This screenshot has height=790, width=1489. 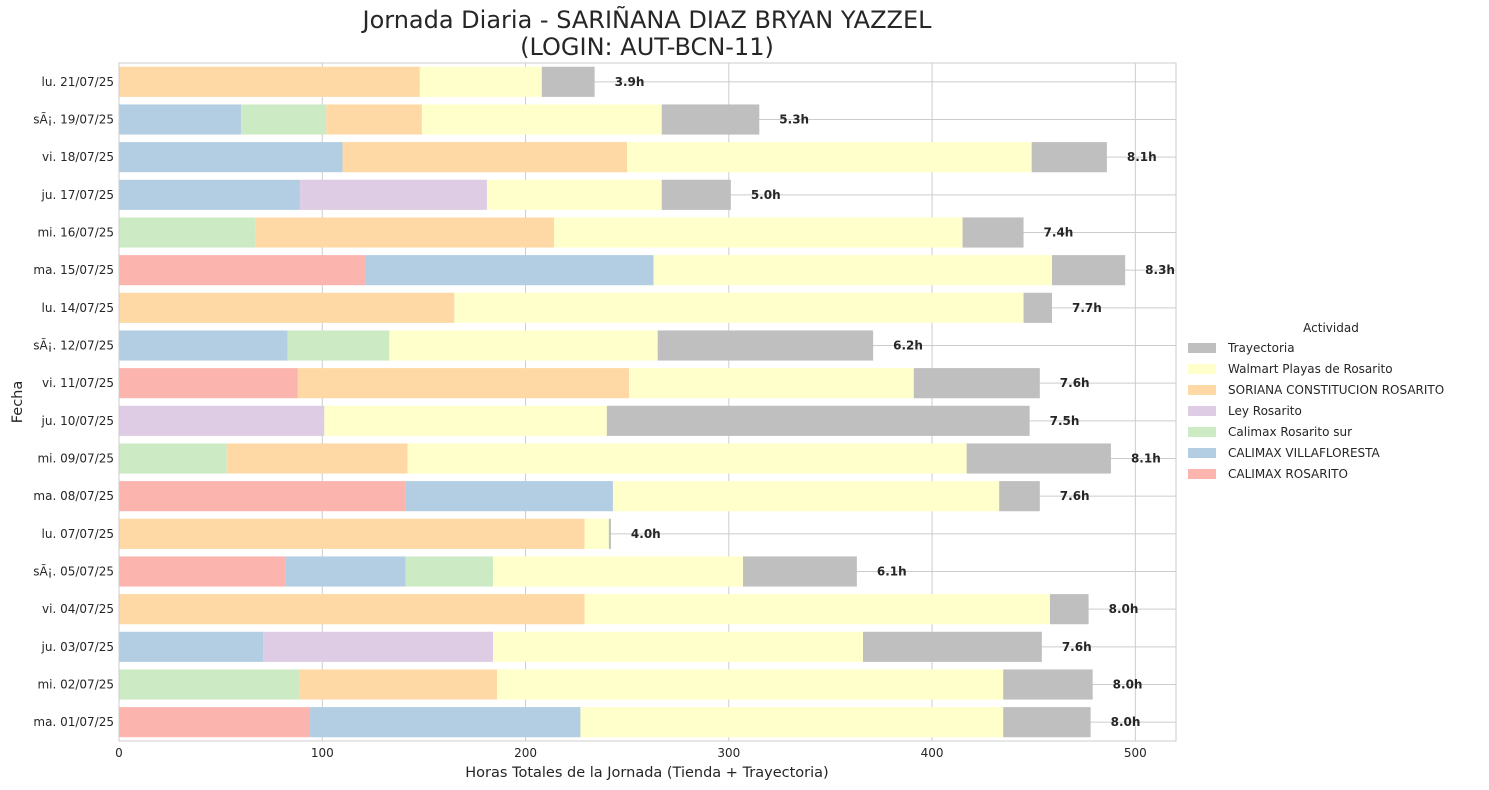 I want to click on legend-title: Actividad, so click(x=1331, y=328).